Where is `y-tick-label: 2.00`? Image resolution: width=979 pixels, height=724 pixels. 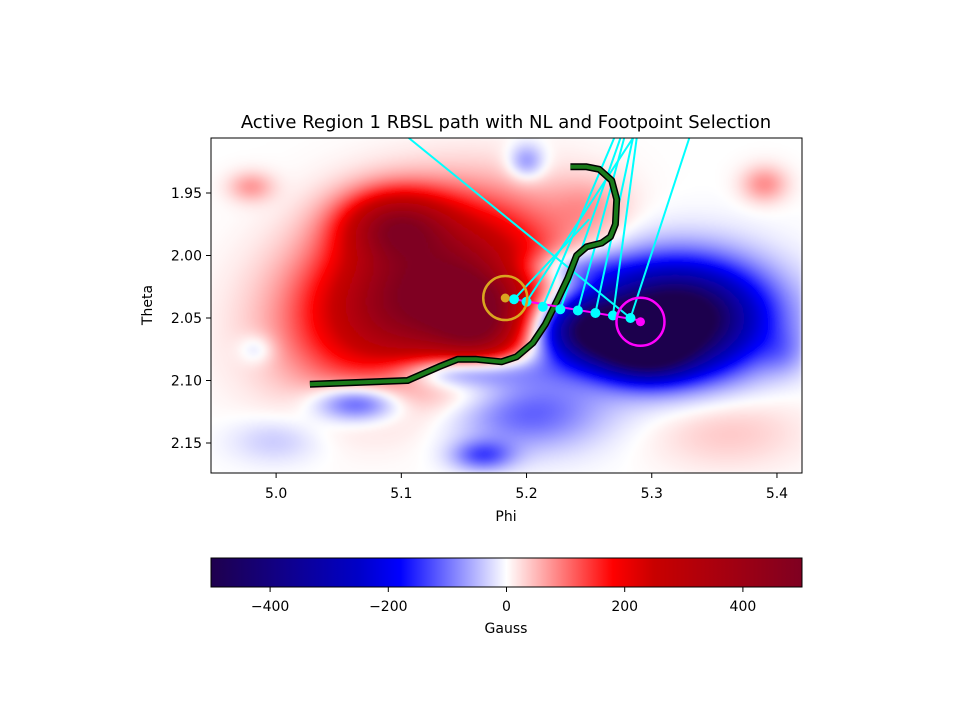 y-tick-label: 2.00 is located at coordinates (186, 257).